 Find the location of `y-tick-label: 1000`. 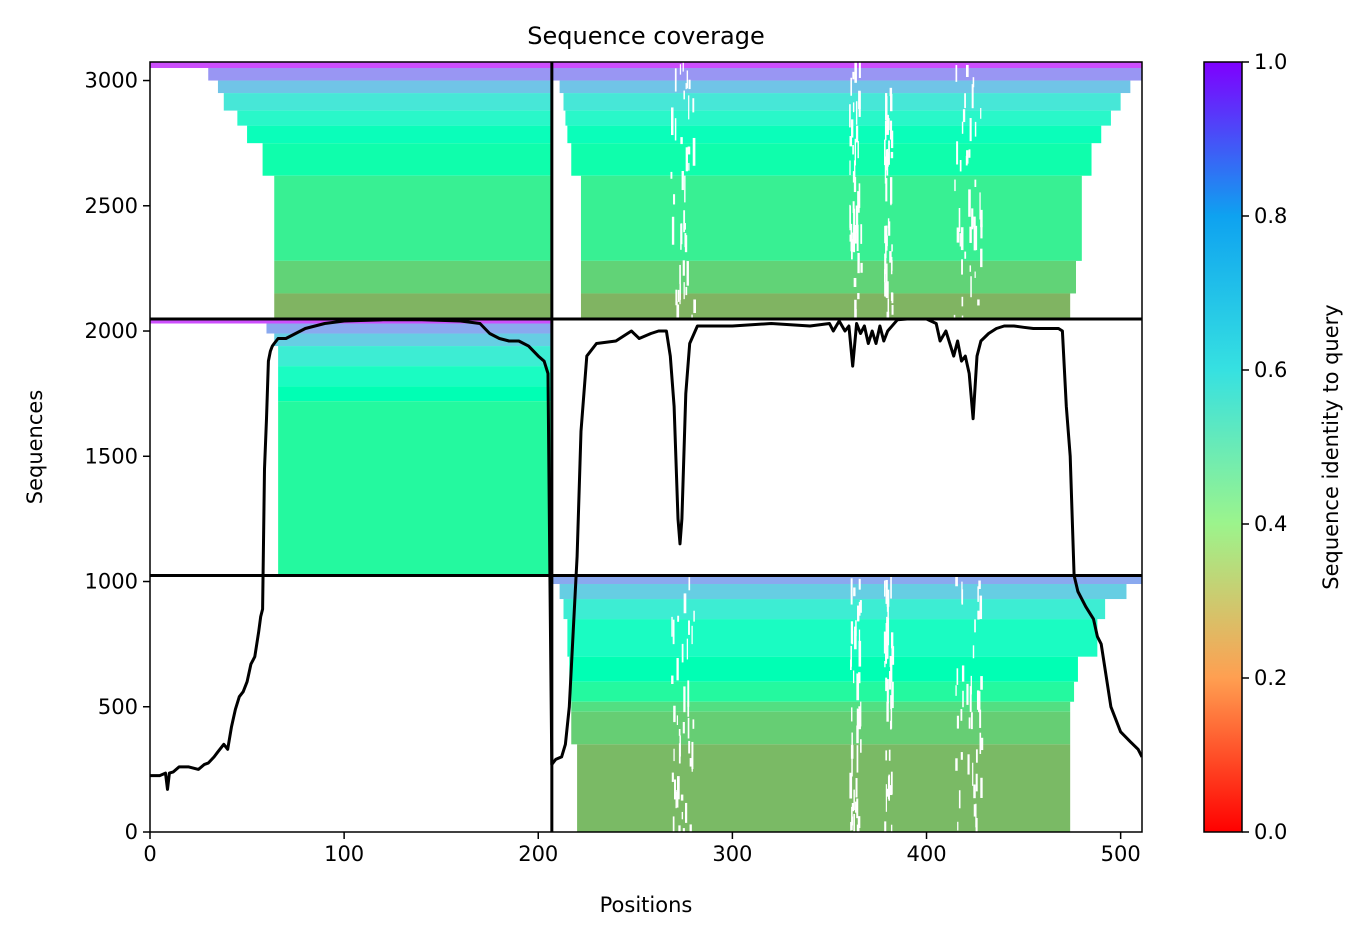

y-tick-label: 1000 is located at coordinates (111, 582).